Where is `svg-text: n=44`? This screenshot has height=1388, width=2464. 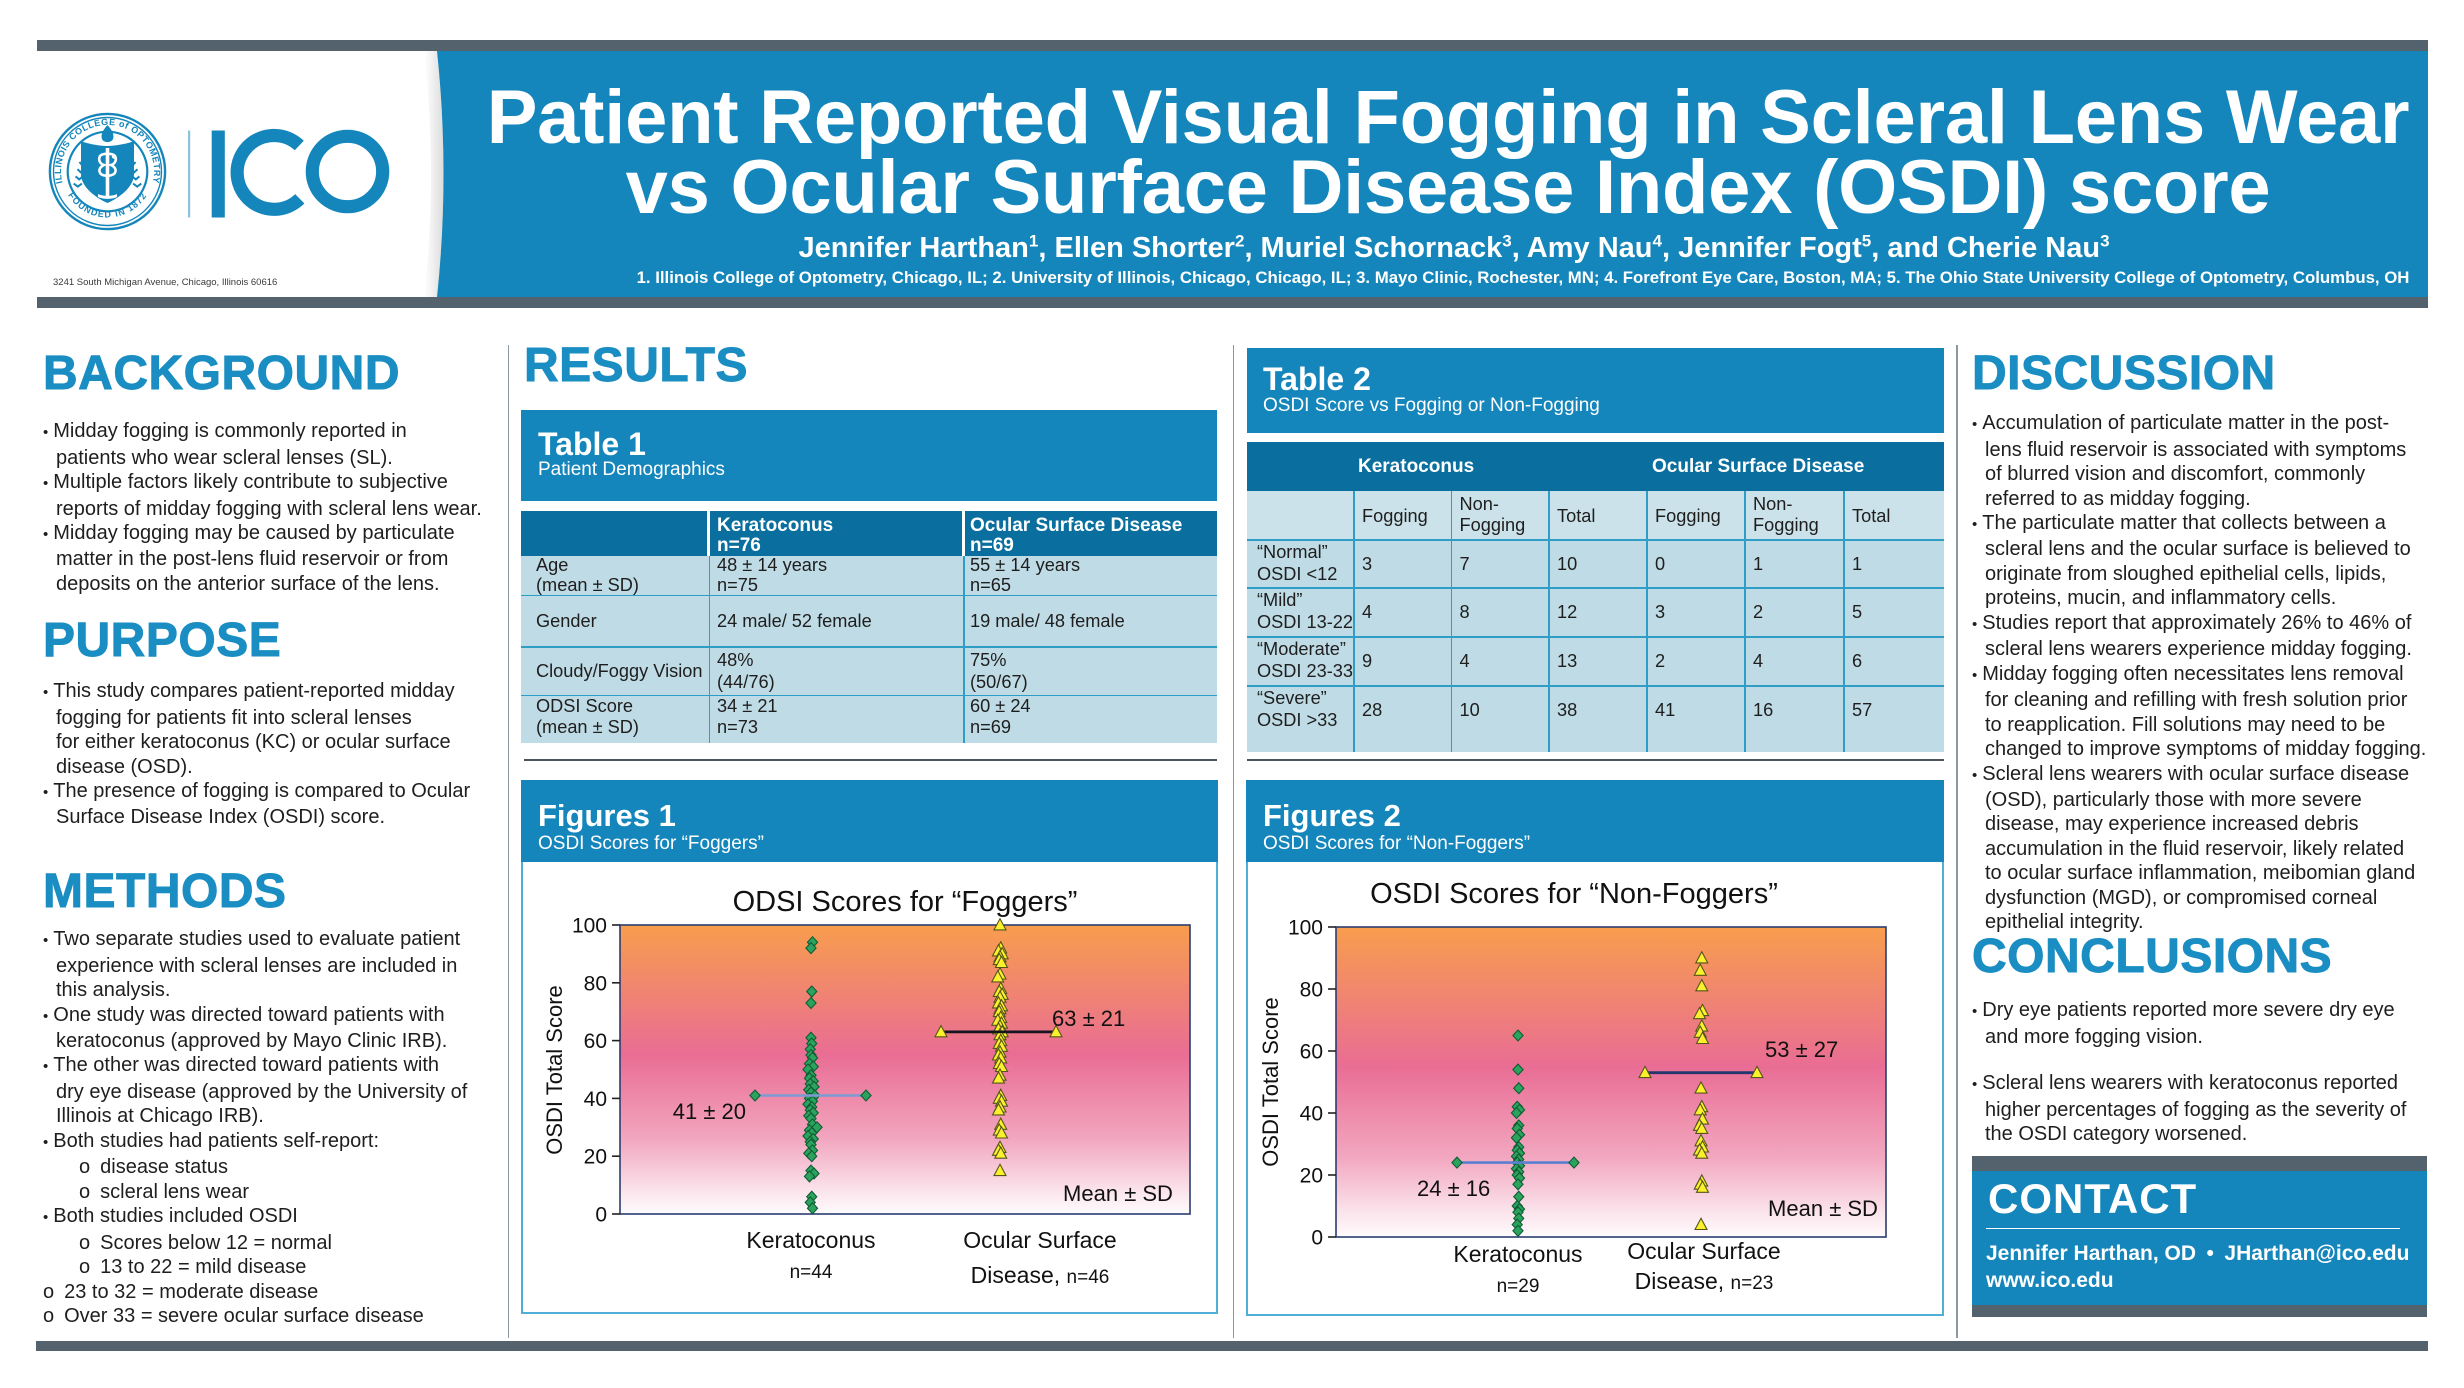
svg-text: n=44 is located at coordinates (811, 1272).